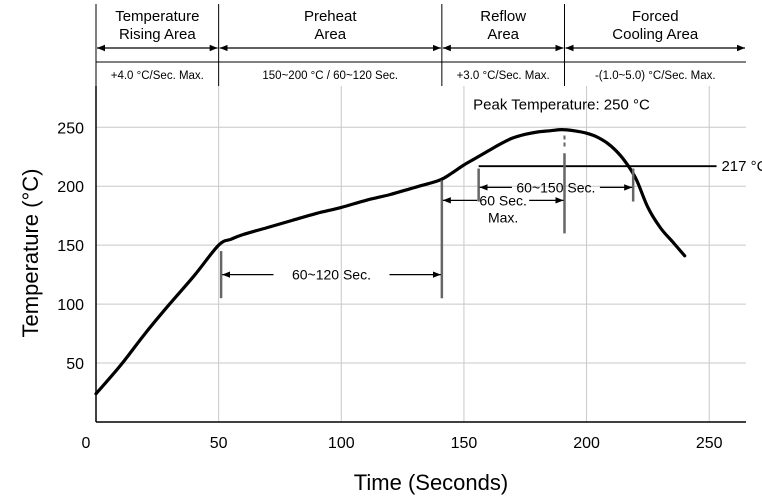 The image size is (762, 501). I want to click on x-tick-label-100: 100, so click(341, 443).